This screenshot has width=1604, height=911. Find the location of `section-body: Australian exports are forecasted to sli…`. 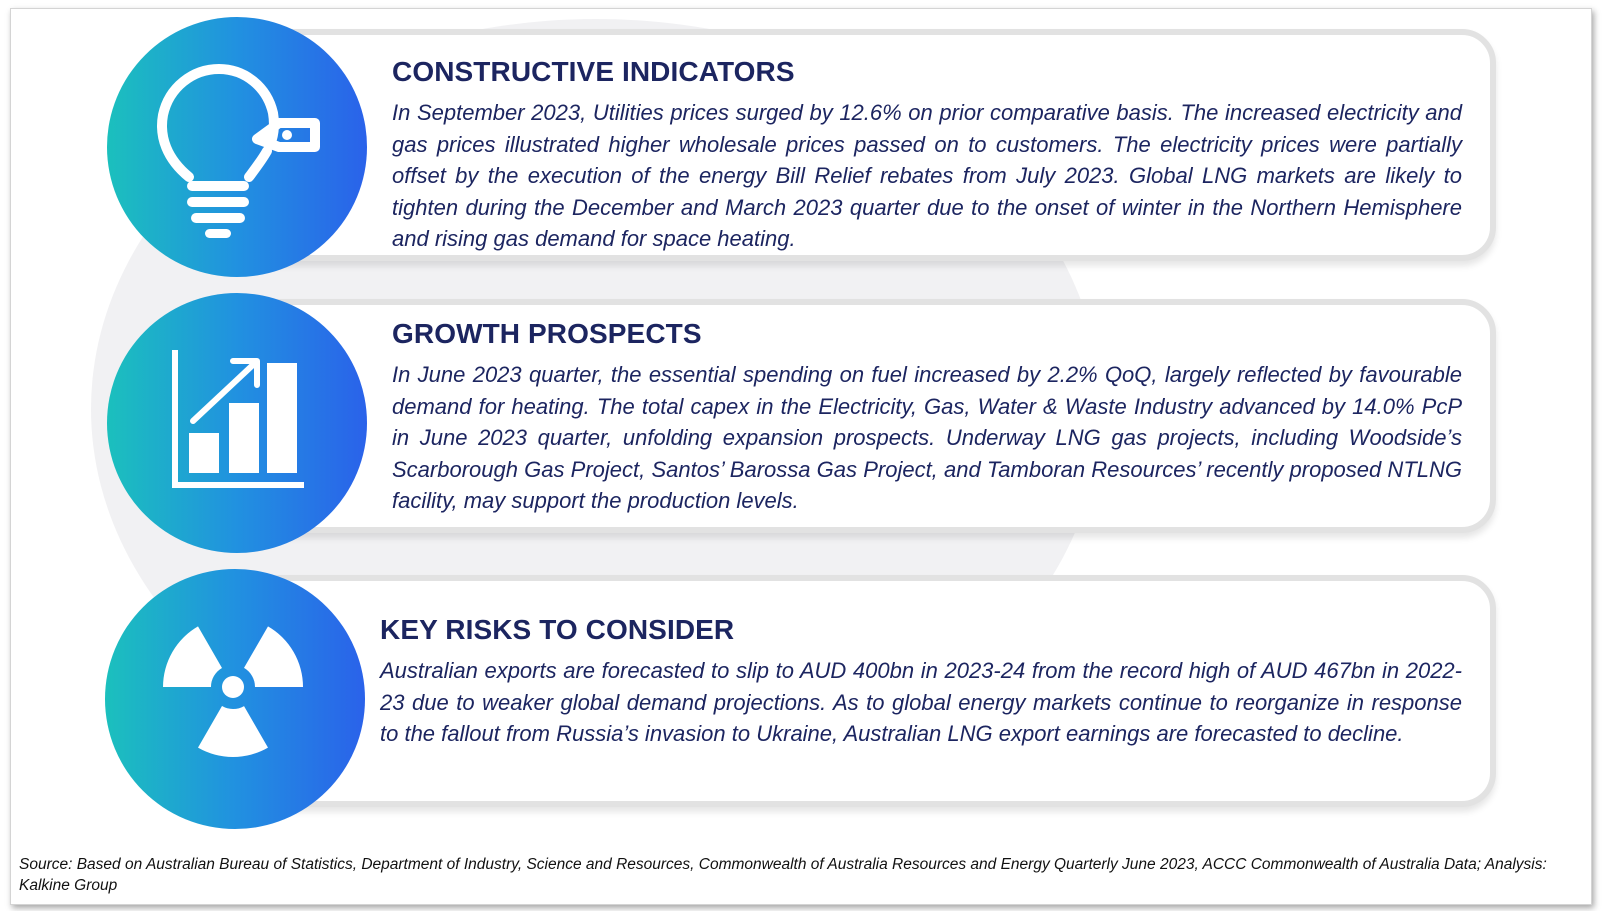

section-body: Australian exports are forecasted to sli… is located at coordinates (921, 702).